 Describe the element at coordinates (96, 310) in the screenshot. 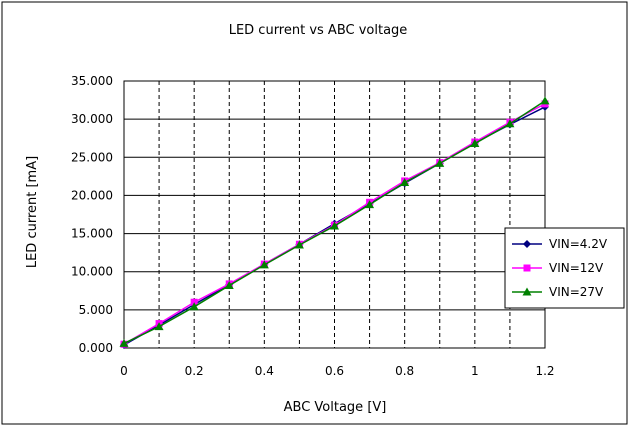

I see `y-tick-label: 5.000` at that location.